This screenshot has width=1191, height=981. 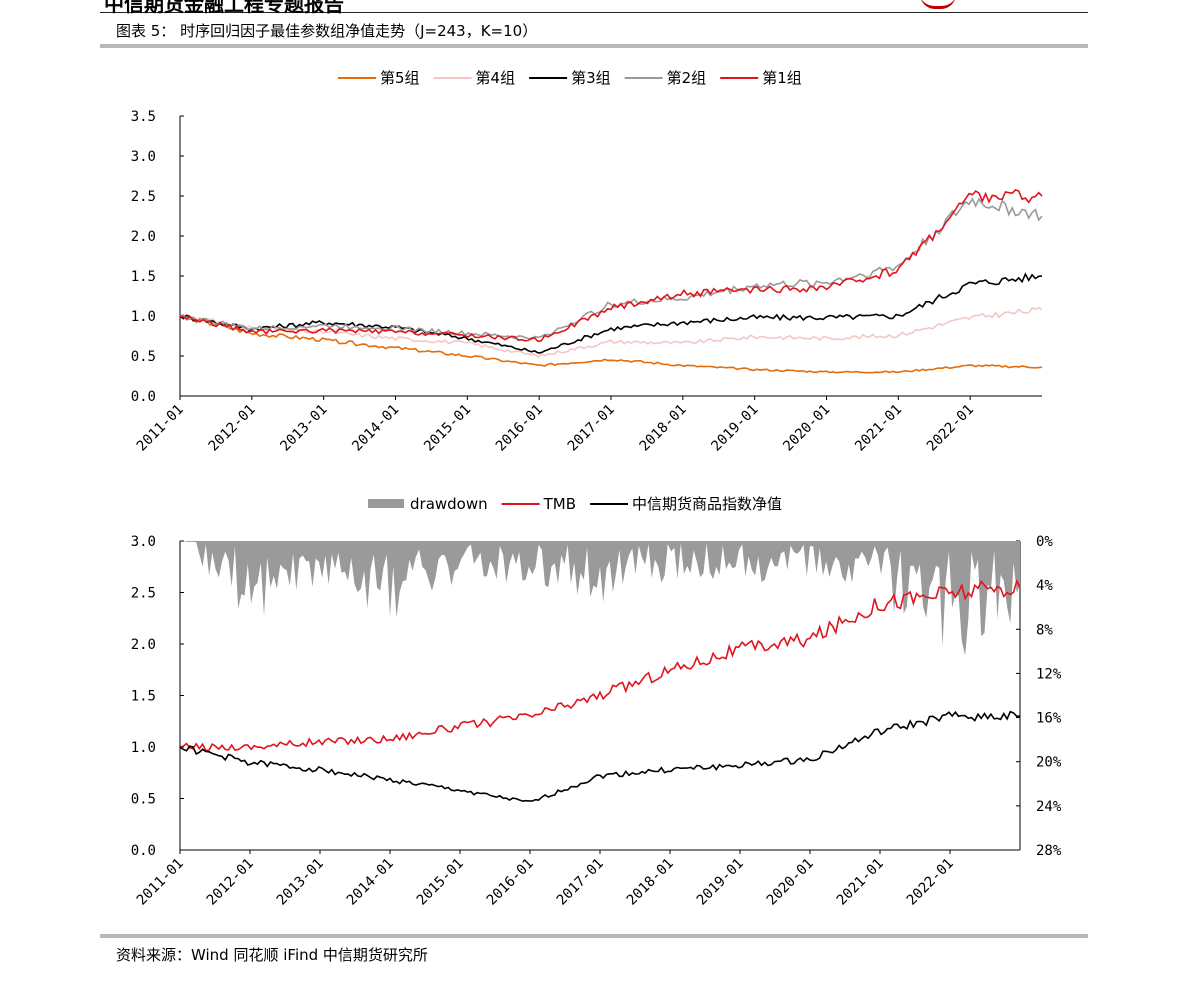 What do you see at coordinates (1049, 674) in the screenshot?
I see `y2-tick-label: 12%` at bounding box center [1049, 674].